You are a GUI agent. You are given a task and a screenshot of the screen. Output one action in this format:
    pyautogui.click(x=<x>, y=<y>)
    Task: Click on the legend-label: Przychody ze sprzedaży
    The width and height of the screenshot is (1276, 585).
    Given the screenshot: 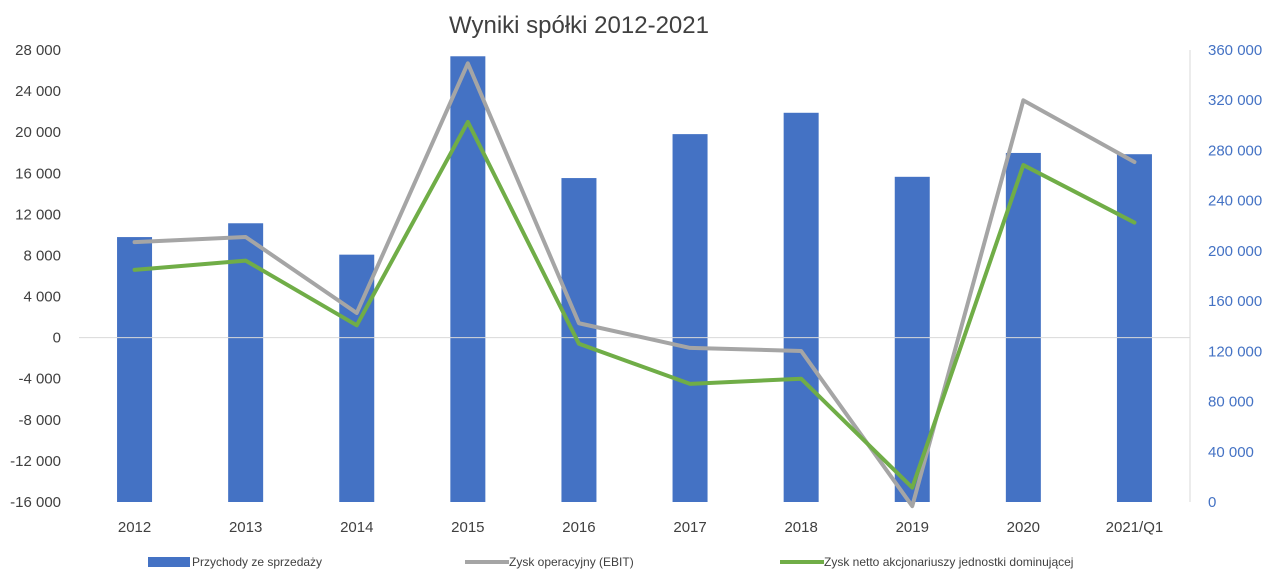 What is the action you would take?
    pyautogui.click(x=257, y=562)
    